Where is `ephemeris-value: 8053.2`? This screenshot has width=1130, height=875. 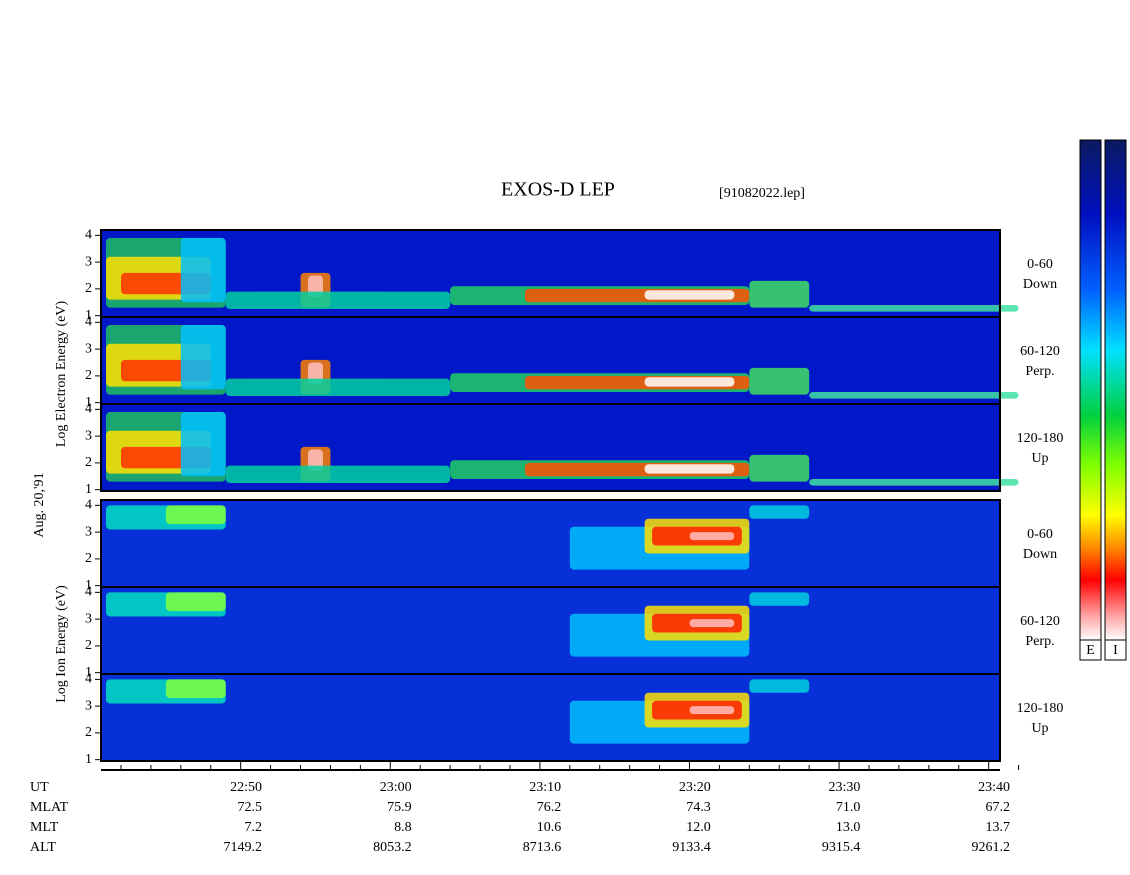 ephemeris-value: 8053.2 is located at coordinates (392, 847).